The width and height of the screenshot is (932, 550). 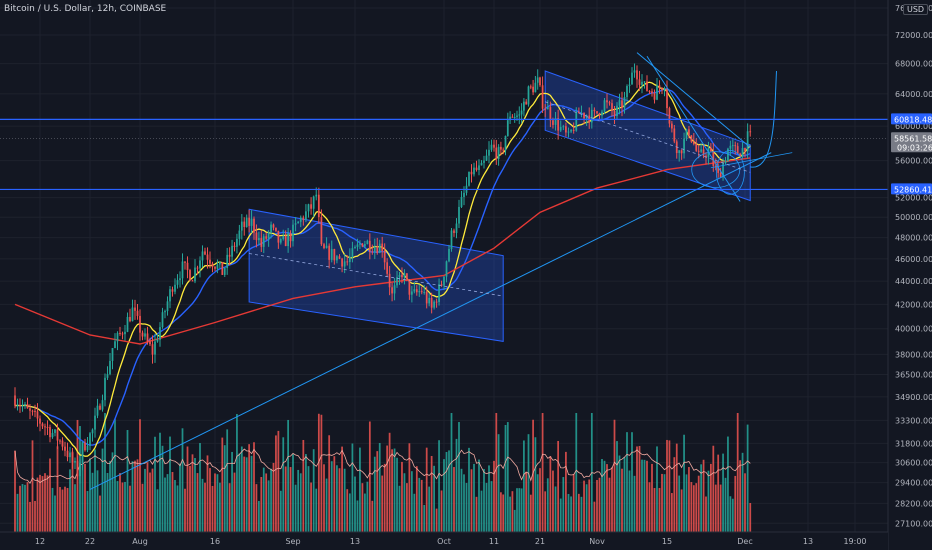 What do you see at coordinates (85, 9) in the screenshot?
I see `chart-title: Bitcoin / U.S. Dollar, 12h, COINBASE` at bounding box center [85, 9].